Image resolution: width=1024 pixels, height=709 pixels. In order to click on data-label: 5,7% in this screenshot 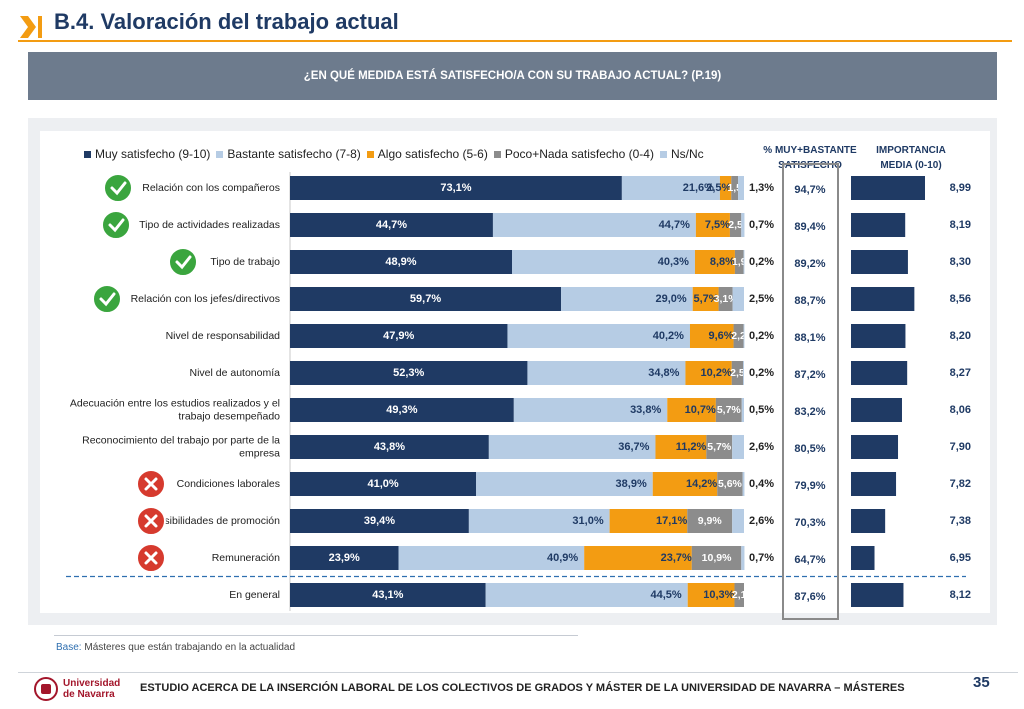, I will do `click(729, 410)`.